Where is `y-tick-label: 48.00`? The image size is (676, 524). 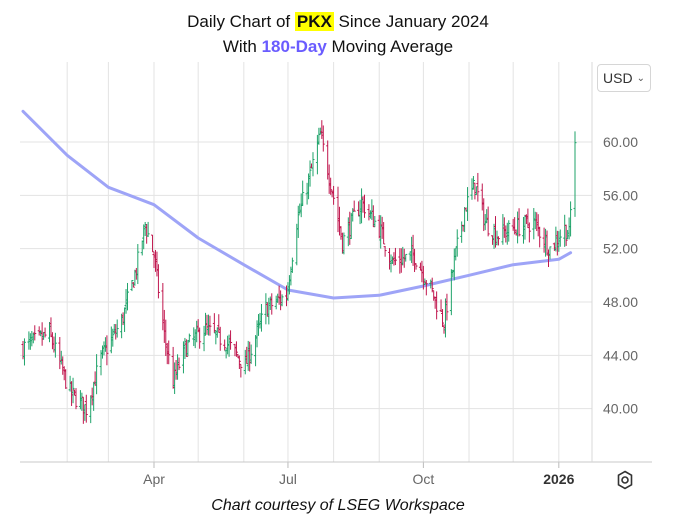
y-tick-label: 48.00 is located at coordinates (620, 302).